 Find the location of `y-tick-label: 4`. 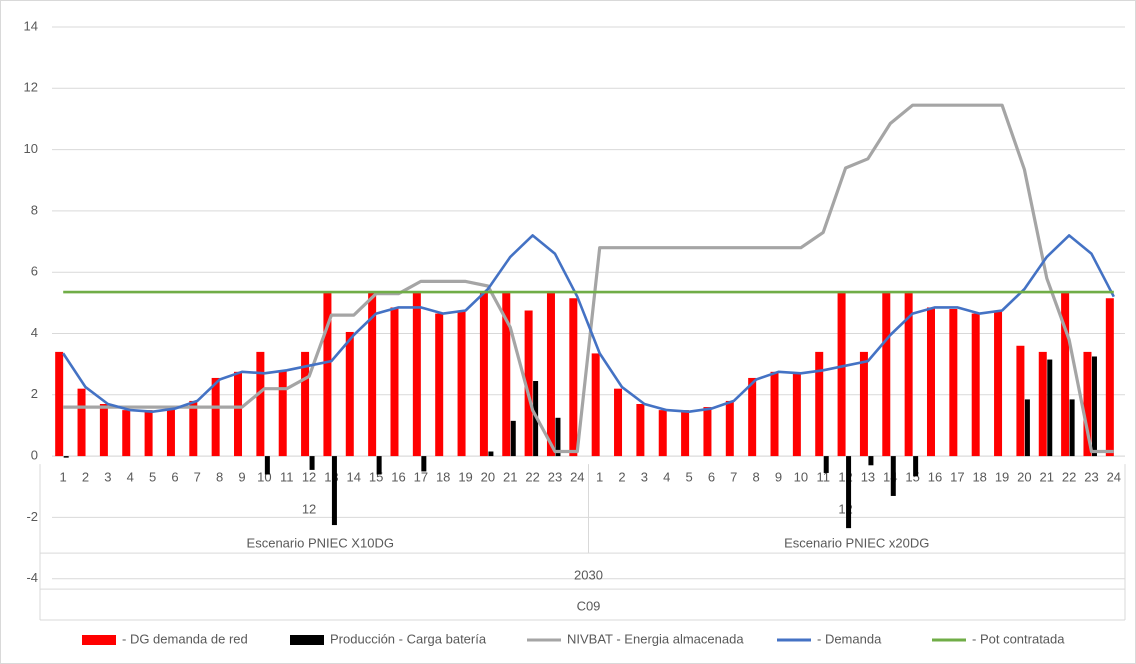

y-tick-label: 4 is located at coordinates (34, 332).